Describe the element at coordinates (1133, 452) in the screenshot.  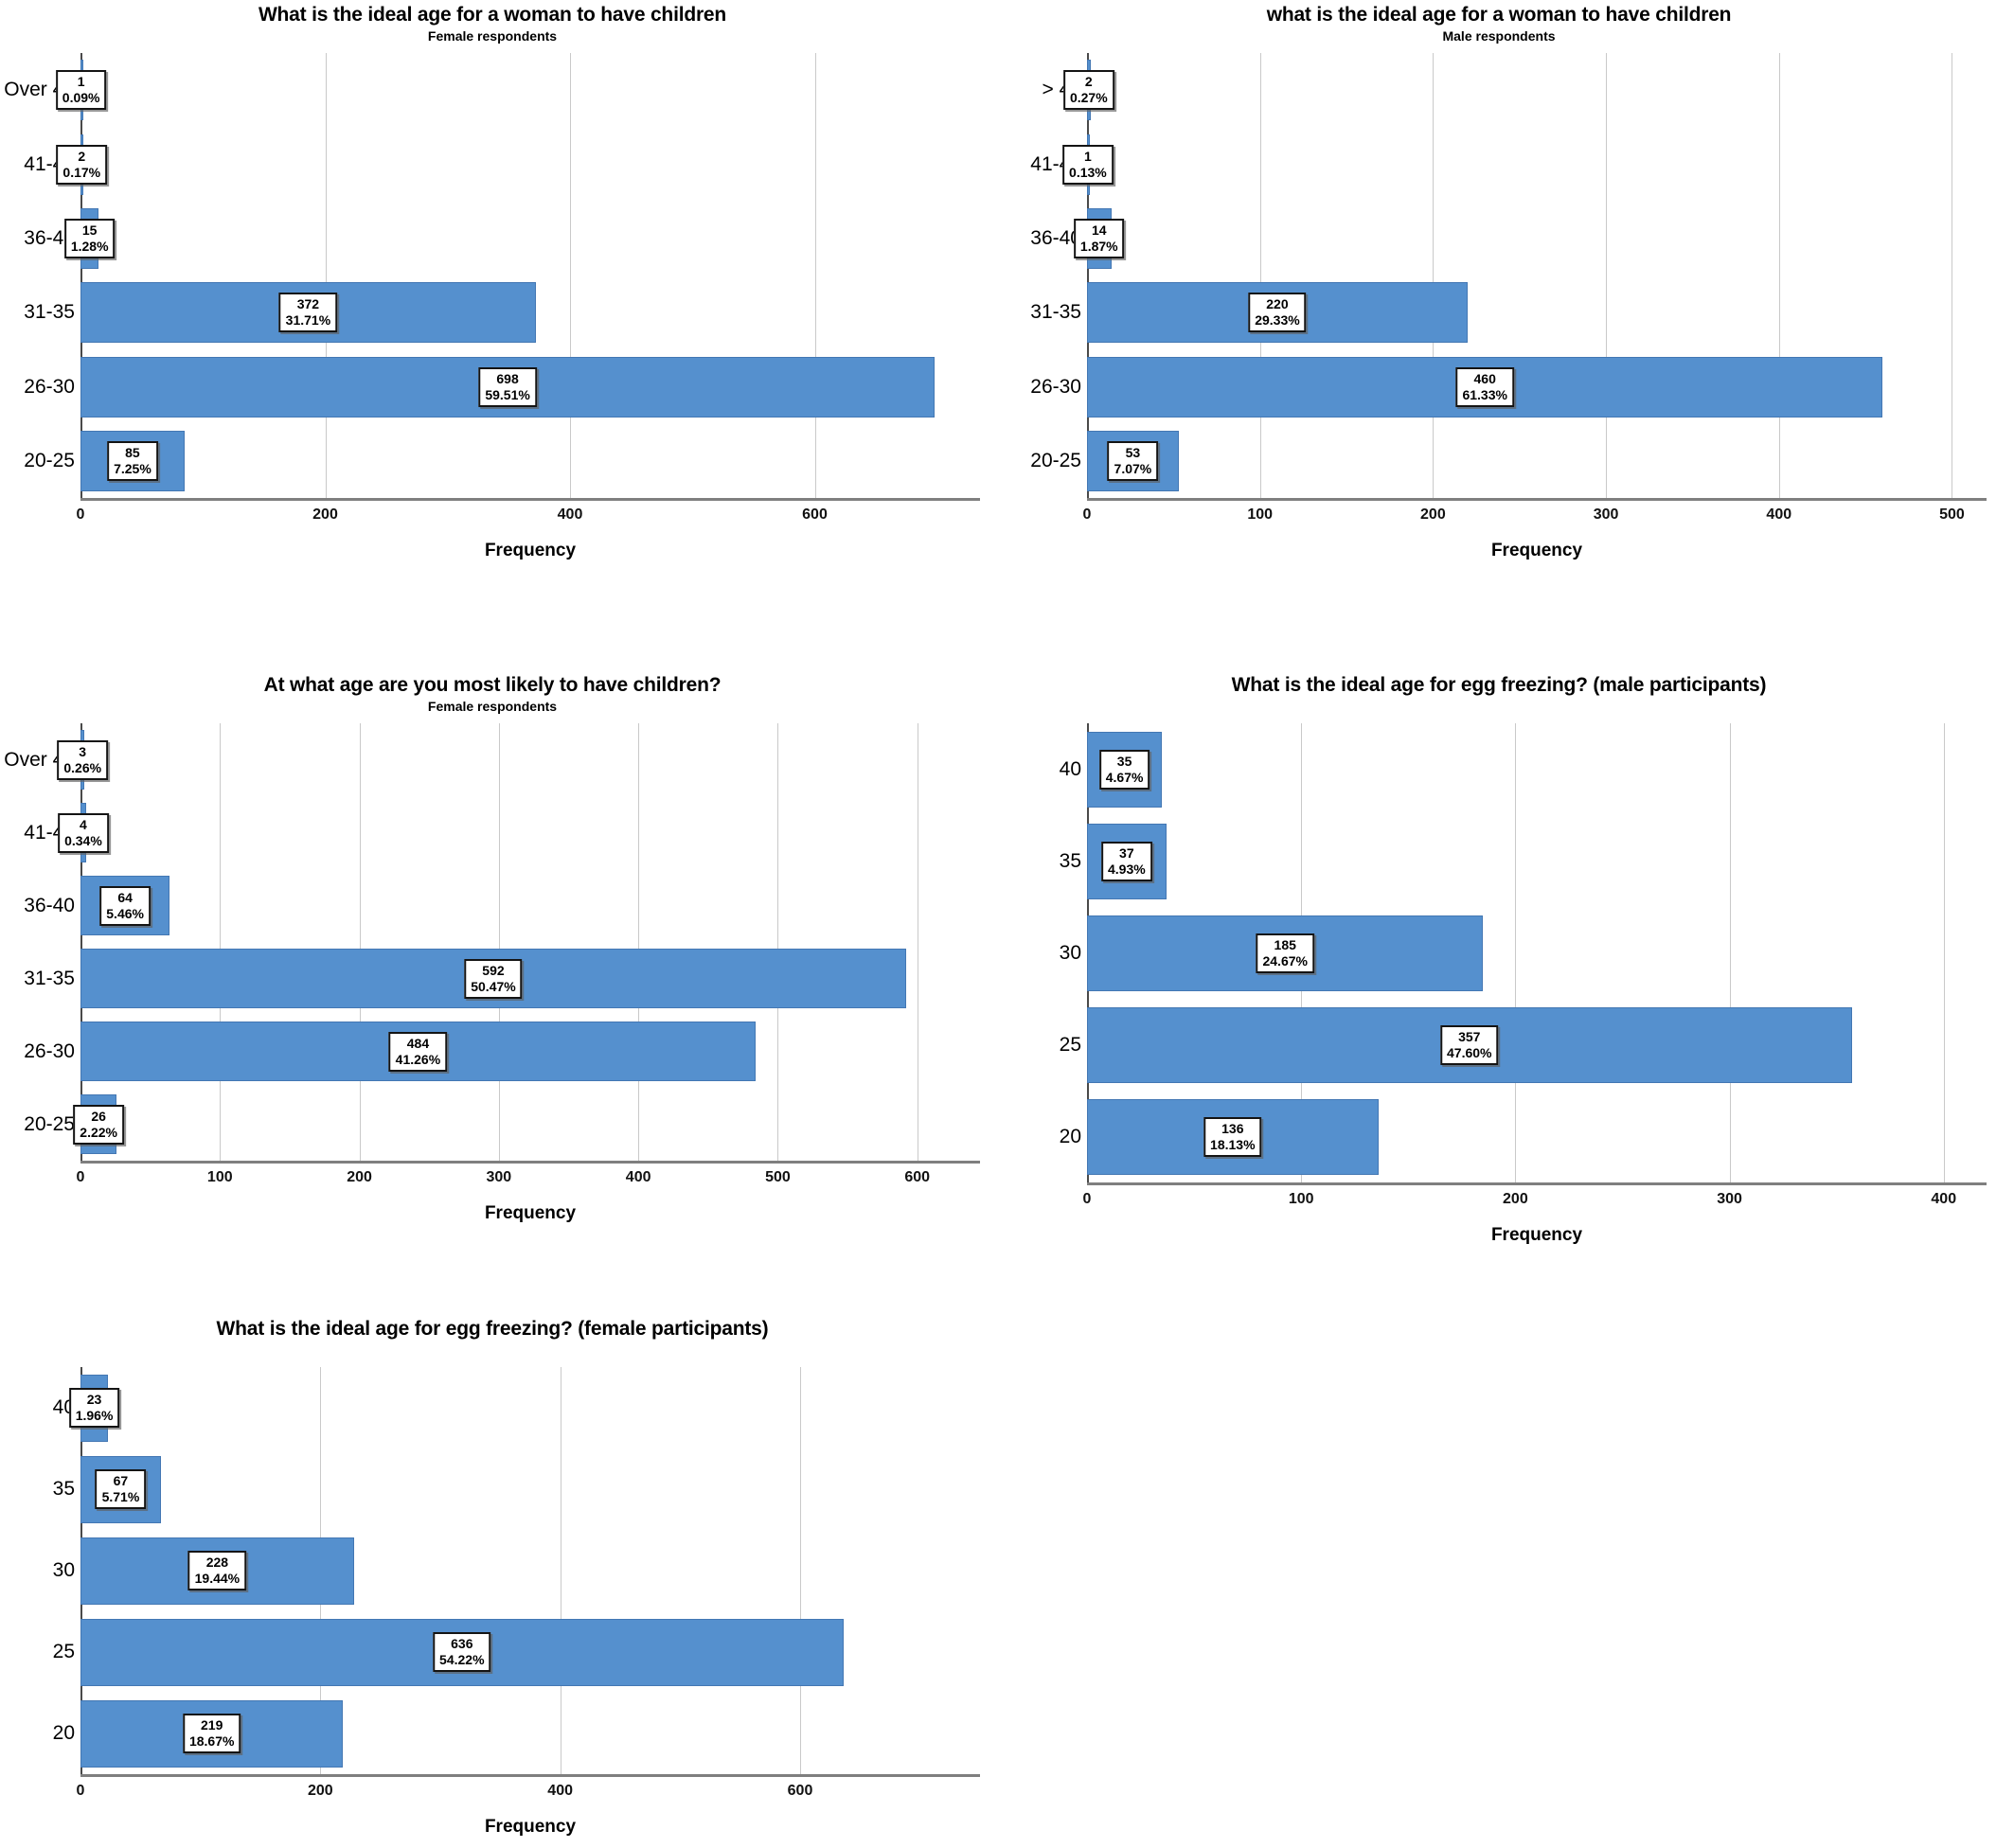
I see `value-count: 53` at that location.